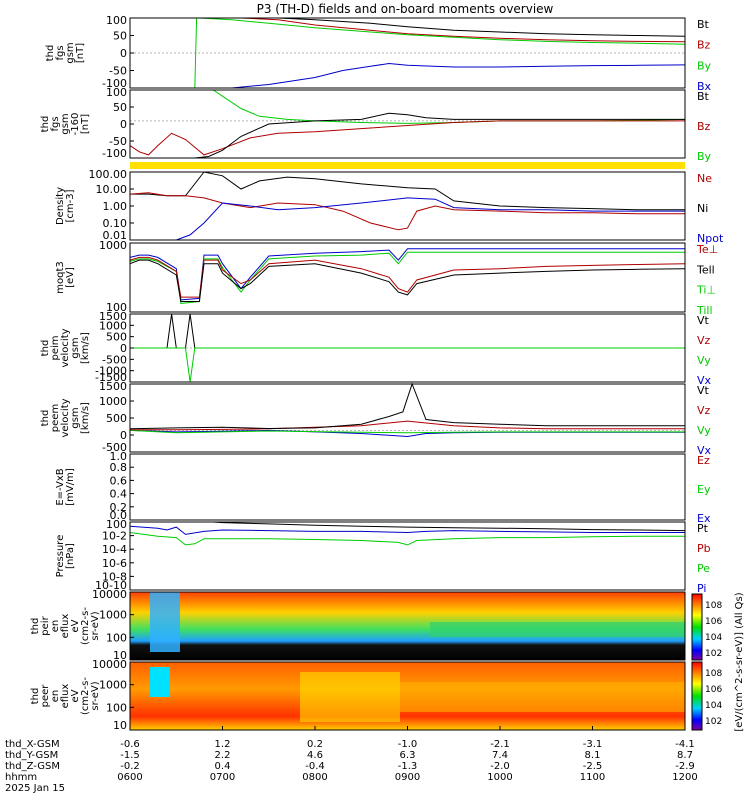 This screenshot has width=750, height=800. I want to click on xaxis-value: -4.1, so click(685, 744).